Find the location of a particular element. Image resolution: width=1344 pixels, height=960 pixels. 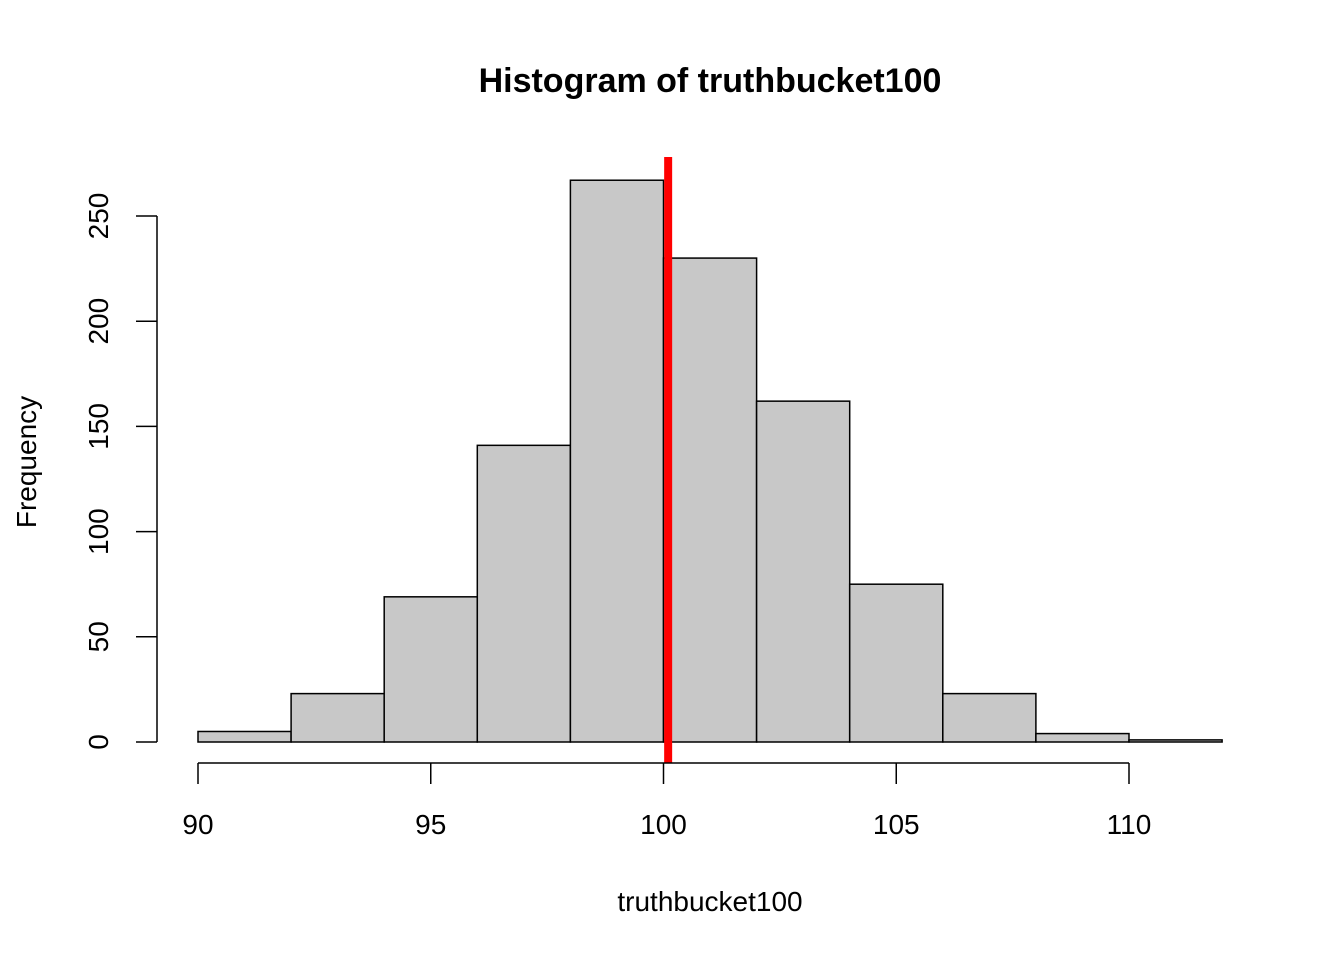

y-tick-label-0: 0 is located at coordinates (98, 742).